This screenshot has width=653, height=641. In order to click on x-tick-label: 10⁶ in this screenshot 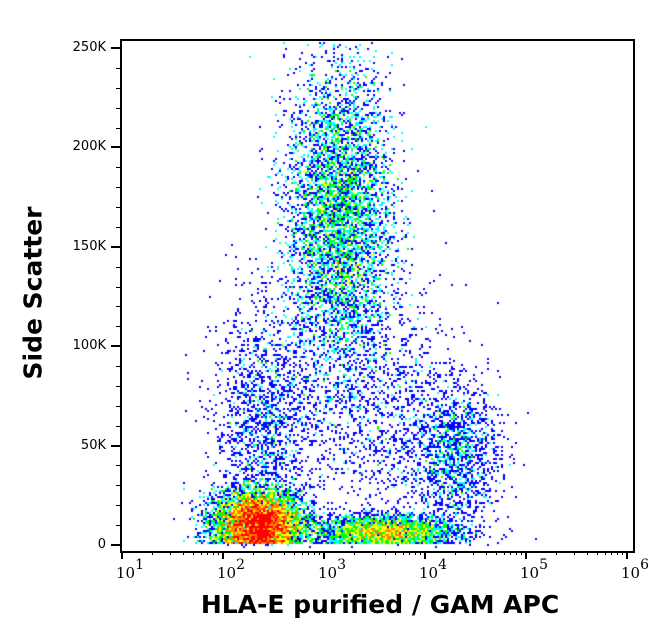, I will do `click(635, 569)`.